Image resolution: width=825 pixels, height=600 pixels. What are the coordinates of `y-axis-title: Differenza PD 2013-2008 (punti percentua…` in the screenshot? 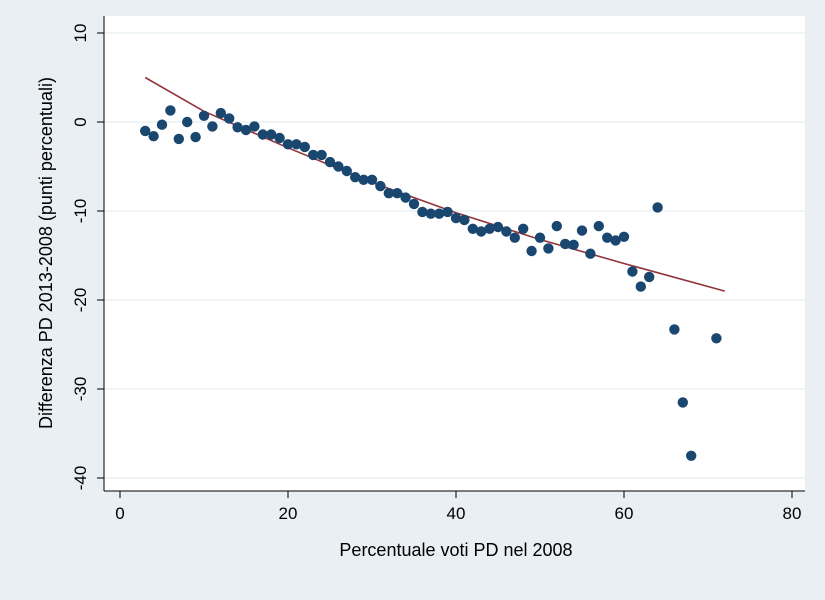 It's located at (46, 253).